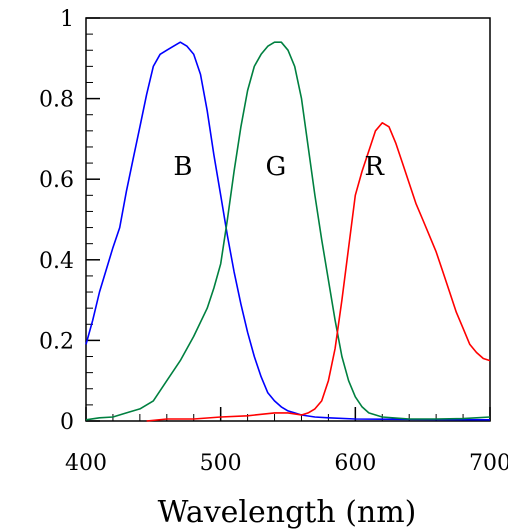  I want to click on series-label-g: G, so click(275, 167).